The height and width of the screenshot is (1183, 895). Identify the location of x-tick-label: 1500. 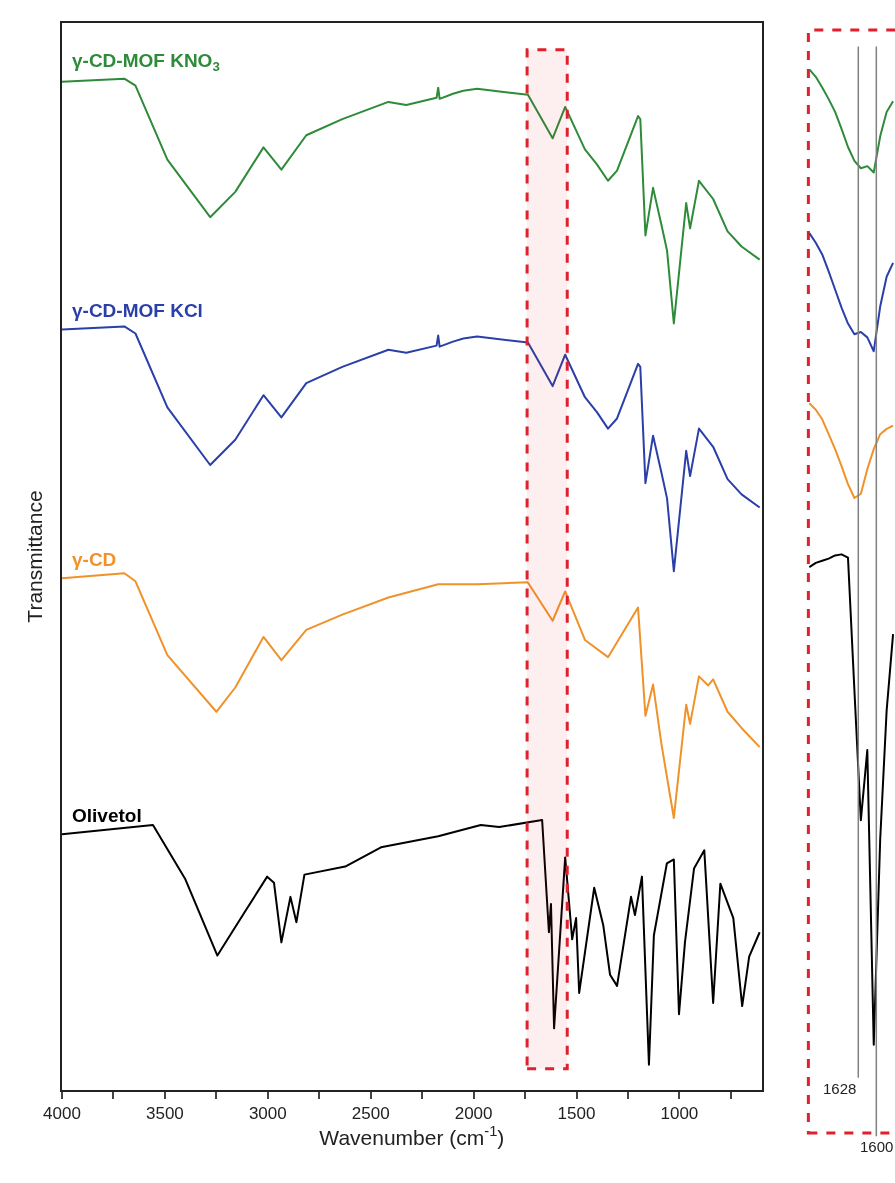
(576, 1114).